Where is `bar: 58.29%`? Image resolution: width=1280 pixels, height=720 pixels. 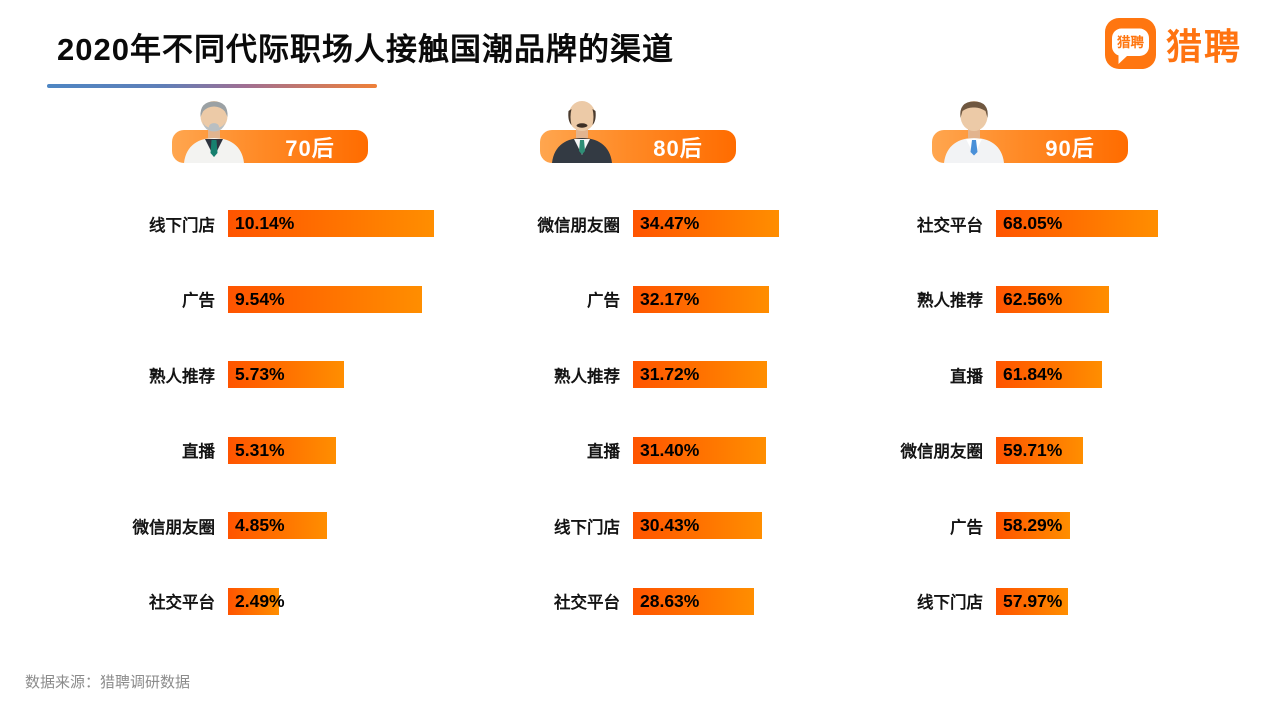
bar: 58.29% is located at coordinates (1033, 526).